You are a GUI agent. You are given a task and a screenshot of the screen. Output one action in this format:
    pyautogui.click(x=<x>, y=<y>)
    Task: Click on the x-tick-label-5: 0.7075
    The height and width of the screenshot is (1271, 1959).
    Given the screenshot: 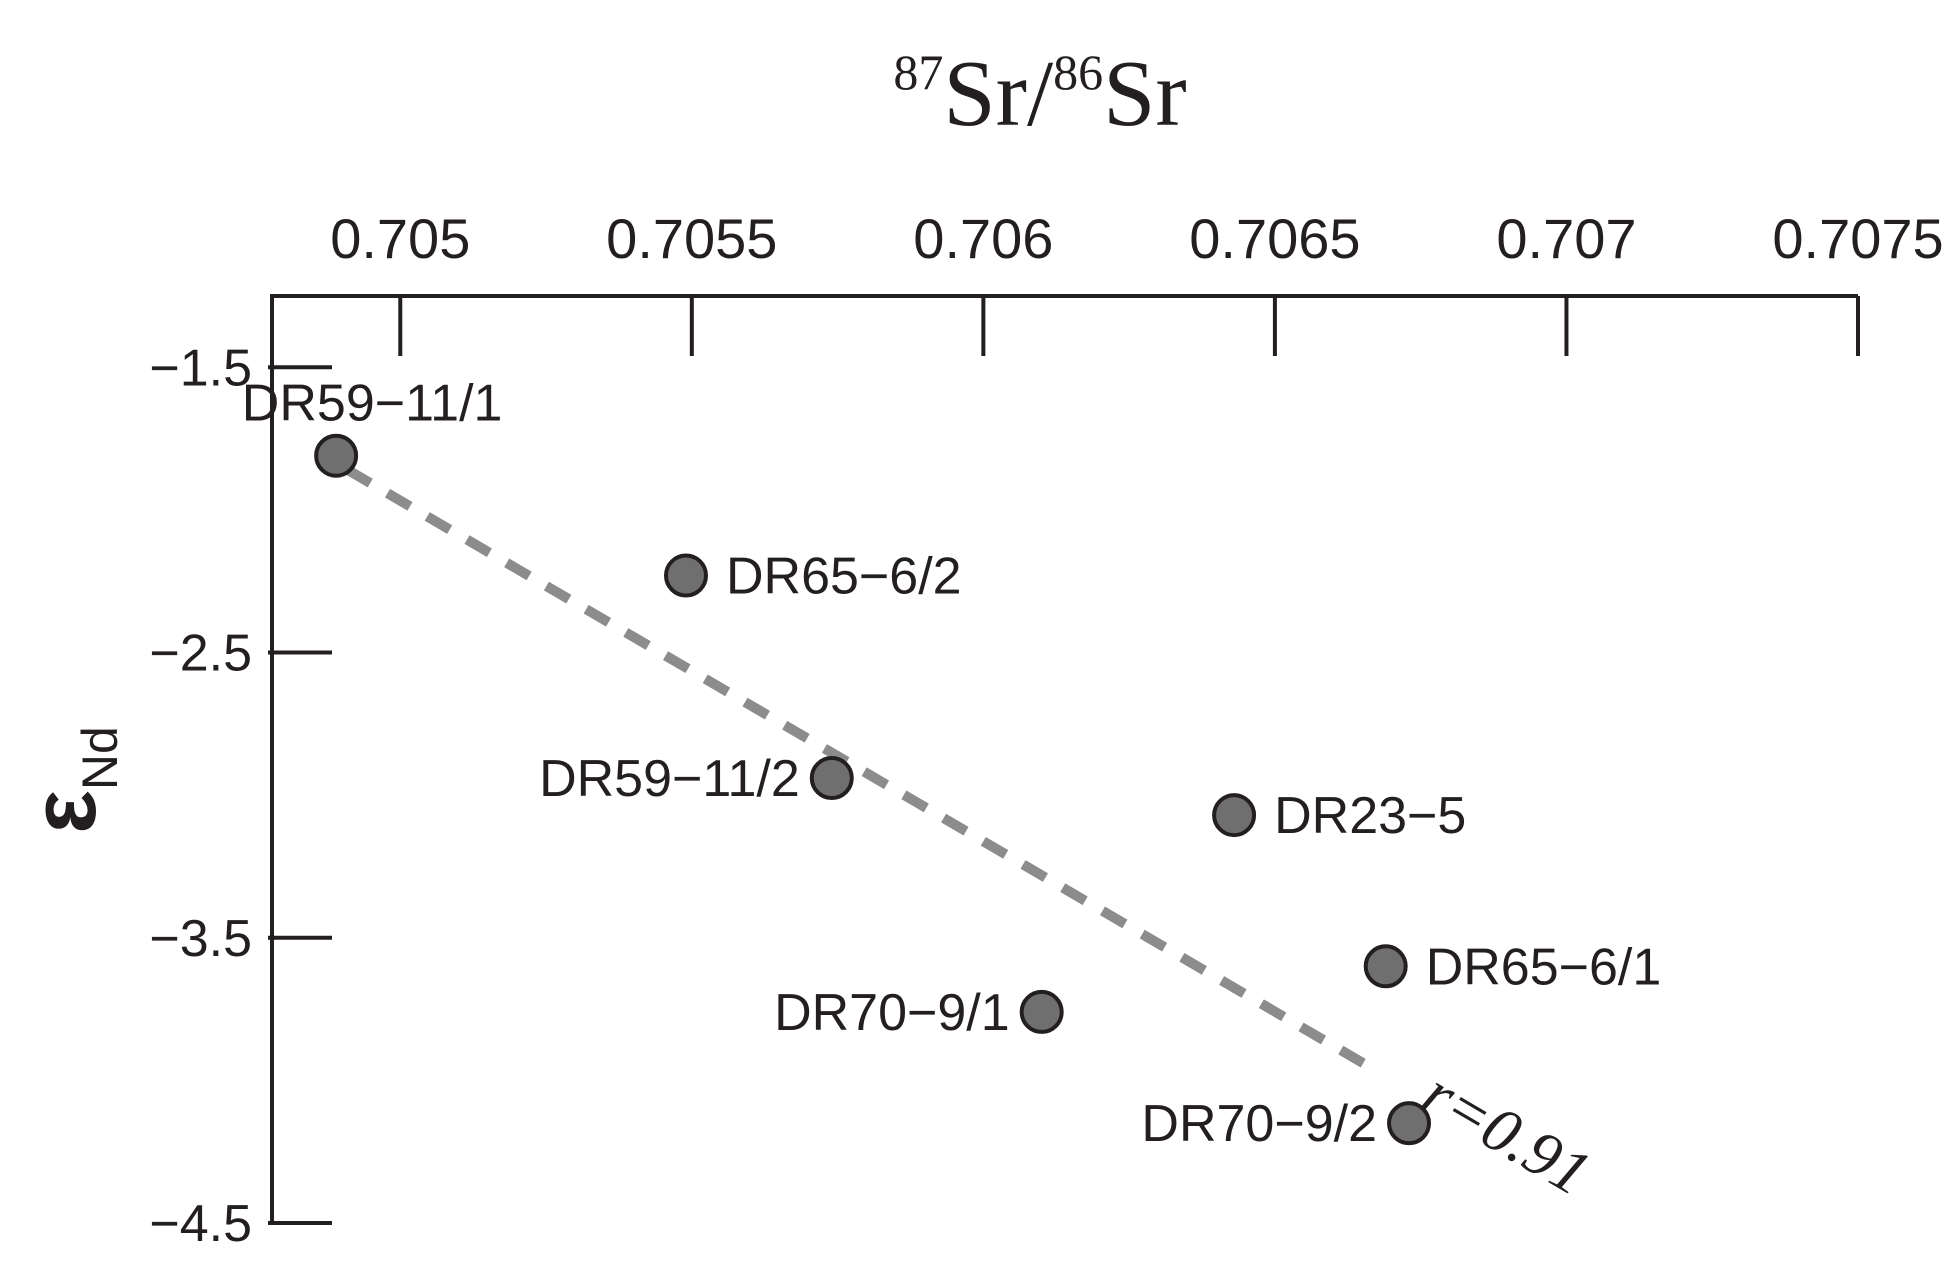 What is the action you would take?
    pyautogui.click(x=1857, y=238)
    